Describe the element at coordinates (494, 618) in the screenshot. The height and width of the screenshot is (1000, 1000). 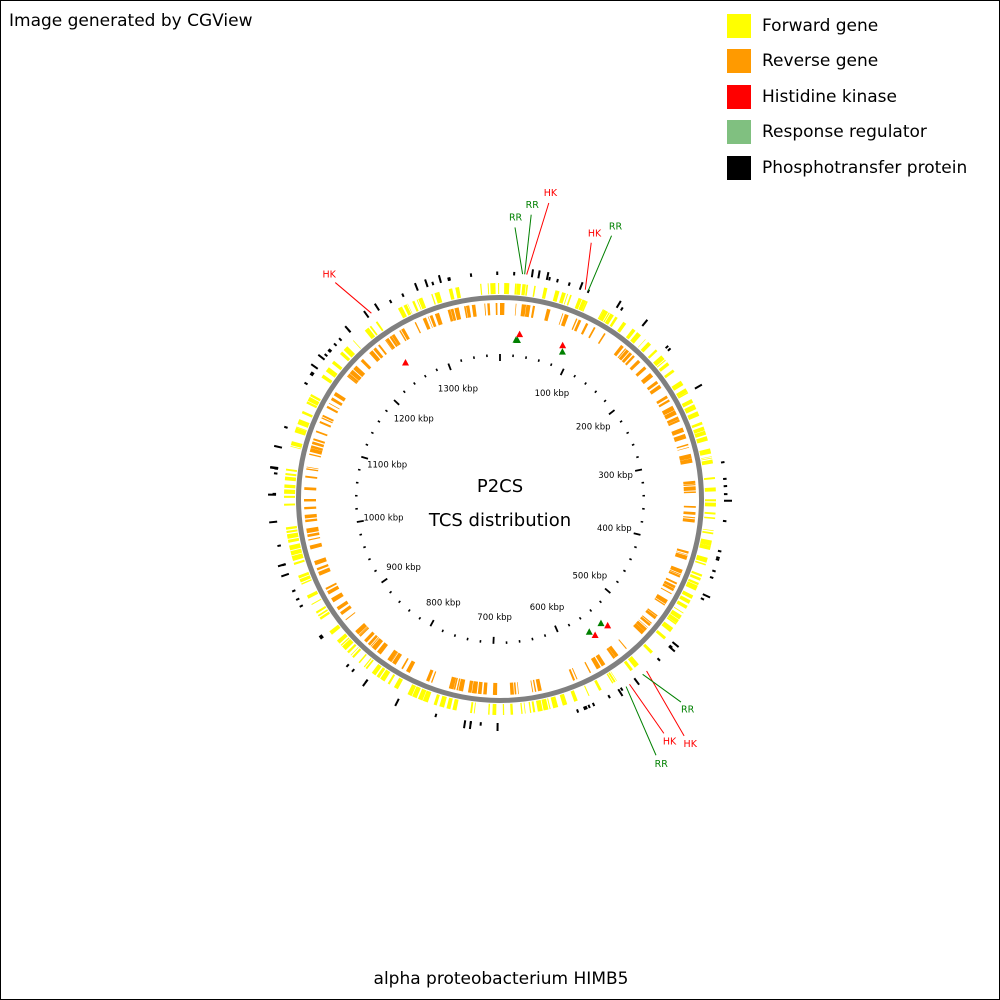
I see `kbp-tick-label: 700 kbp` at that location.